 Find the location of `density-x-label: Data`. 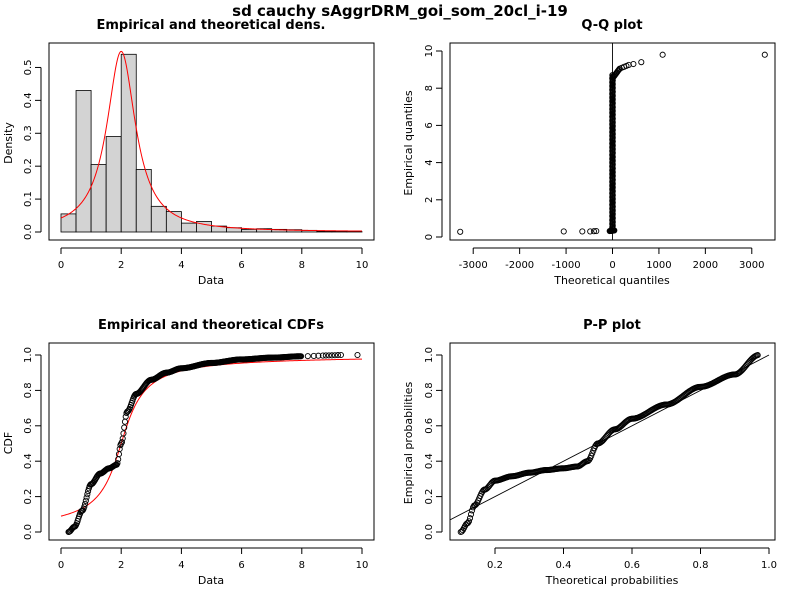

density-x-label: Data is located at coordinates (211, 280).